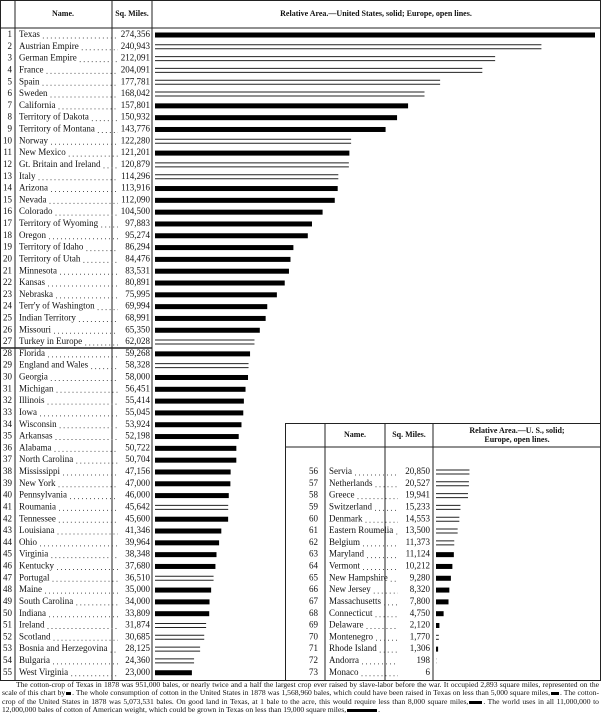 The image size is (601, 715). What do you see at coordinates (137, 447) in the screenshot?
I see `sq-miles: 50,722` at bounding box center [137, 447].